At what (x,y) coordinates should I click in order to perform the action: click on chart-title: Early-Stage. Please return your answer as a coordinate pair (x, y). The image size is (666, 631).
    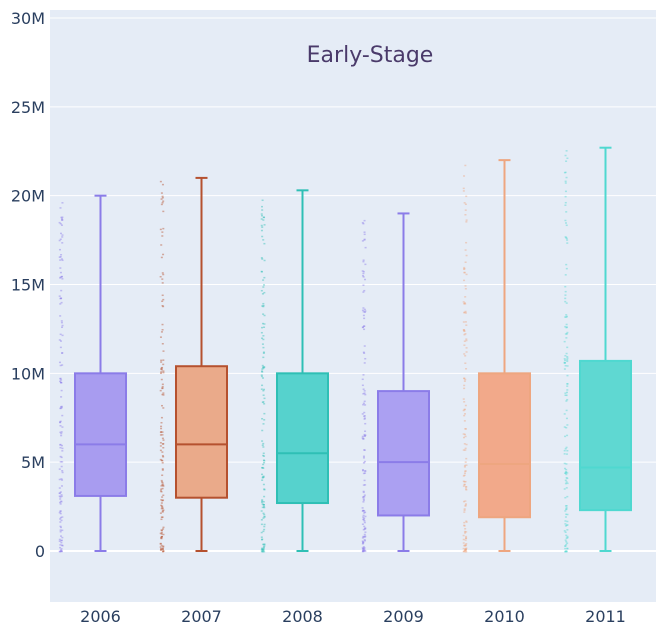
    Looking at the image, I should click on (370, 55).